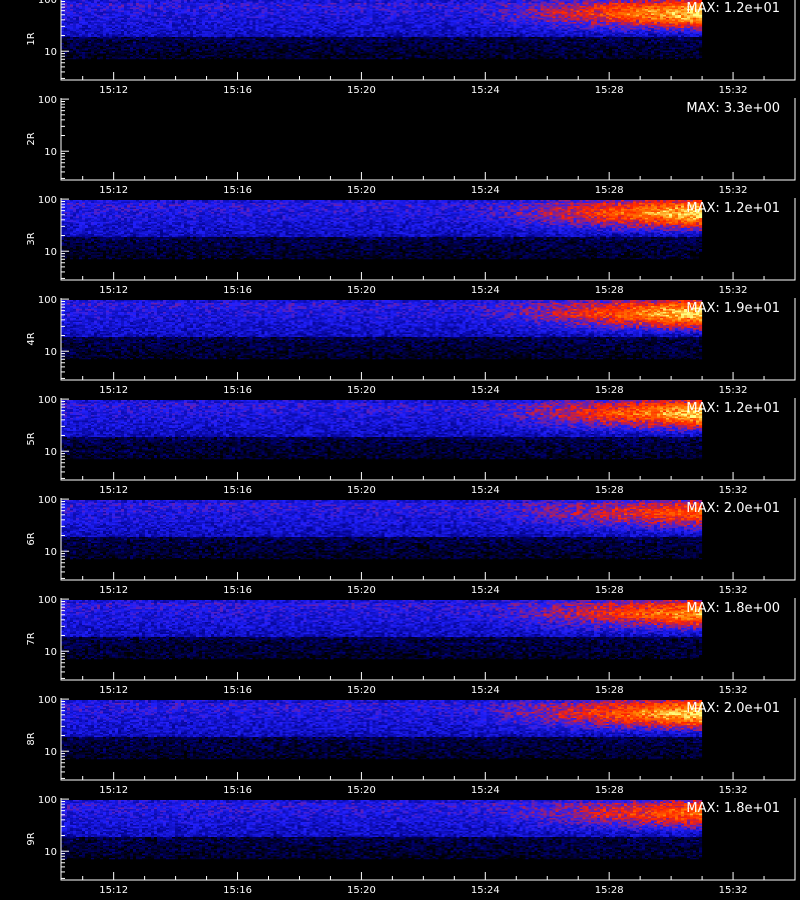  Describe the element at coordinates (382, 330) in the screenshot. I see `heatmap-4r` at that location.